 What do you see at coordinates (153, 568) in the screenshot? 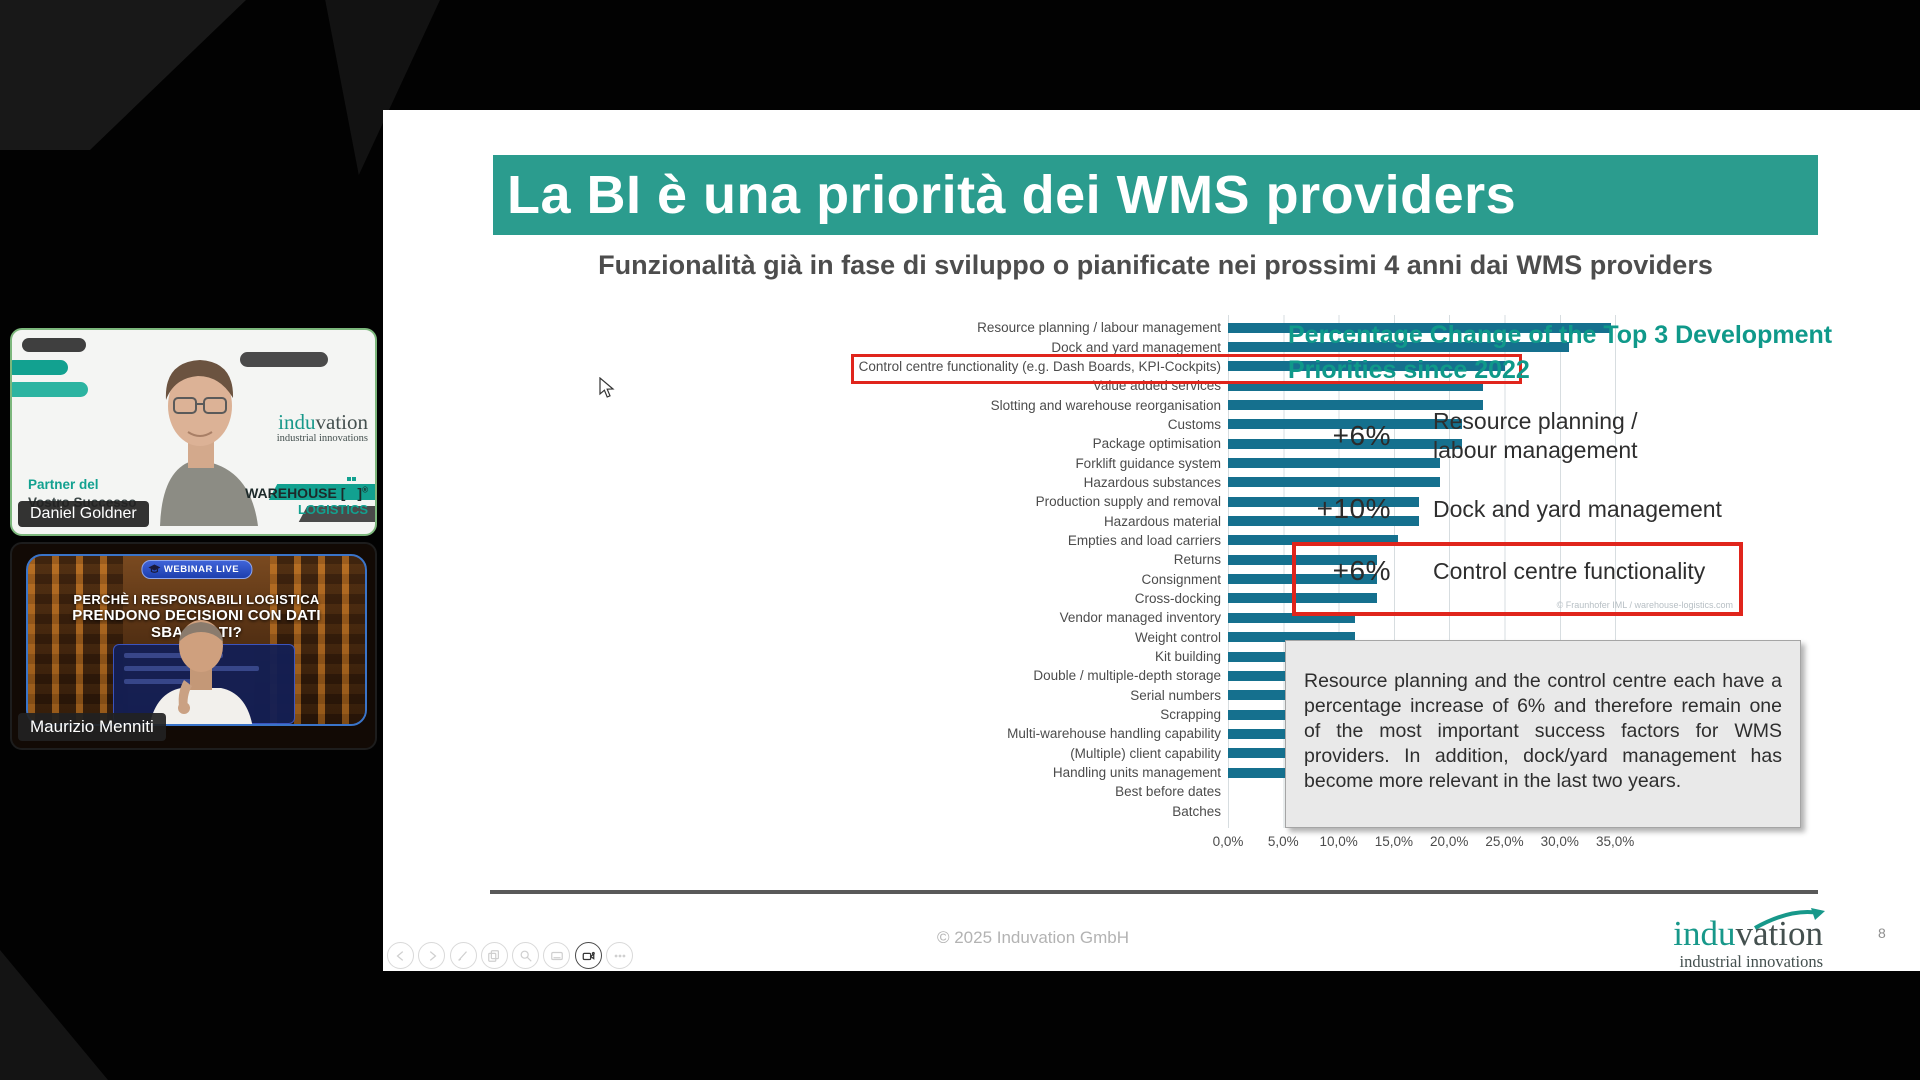
I see `graduation-cap-icon` at bounding box center [153, 568].